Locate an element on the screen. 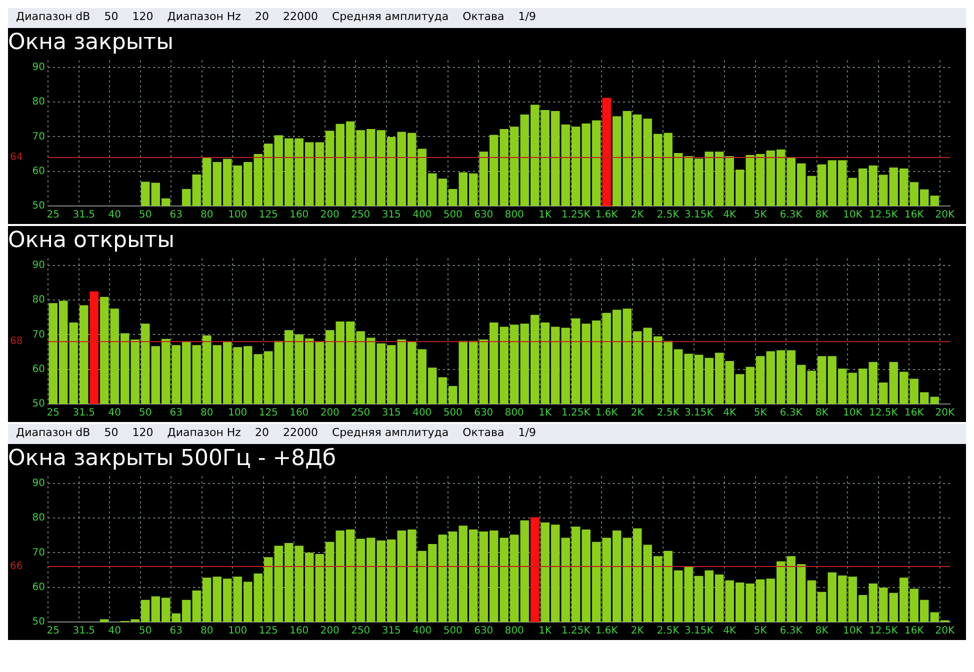 This screenshot has height=672, width=974. chart-title: Окна закрыты 500Гц - +8Дб is located at coordinates (172, 458).